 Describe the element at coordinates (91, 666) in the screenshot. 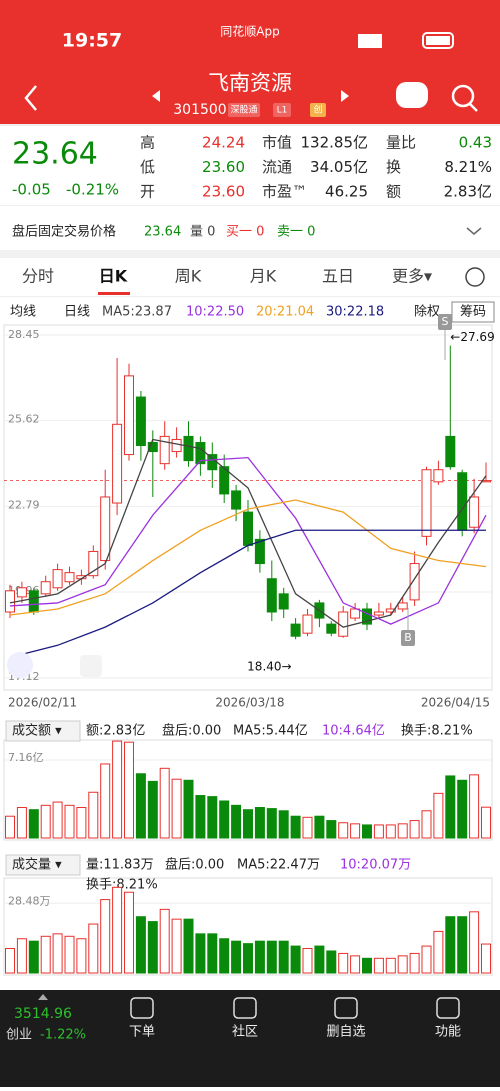

I see `fullscreen-button` at that location.